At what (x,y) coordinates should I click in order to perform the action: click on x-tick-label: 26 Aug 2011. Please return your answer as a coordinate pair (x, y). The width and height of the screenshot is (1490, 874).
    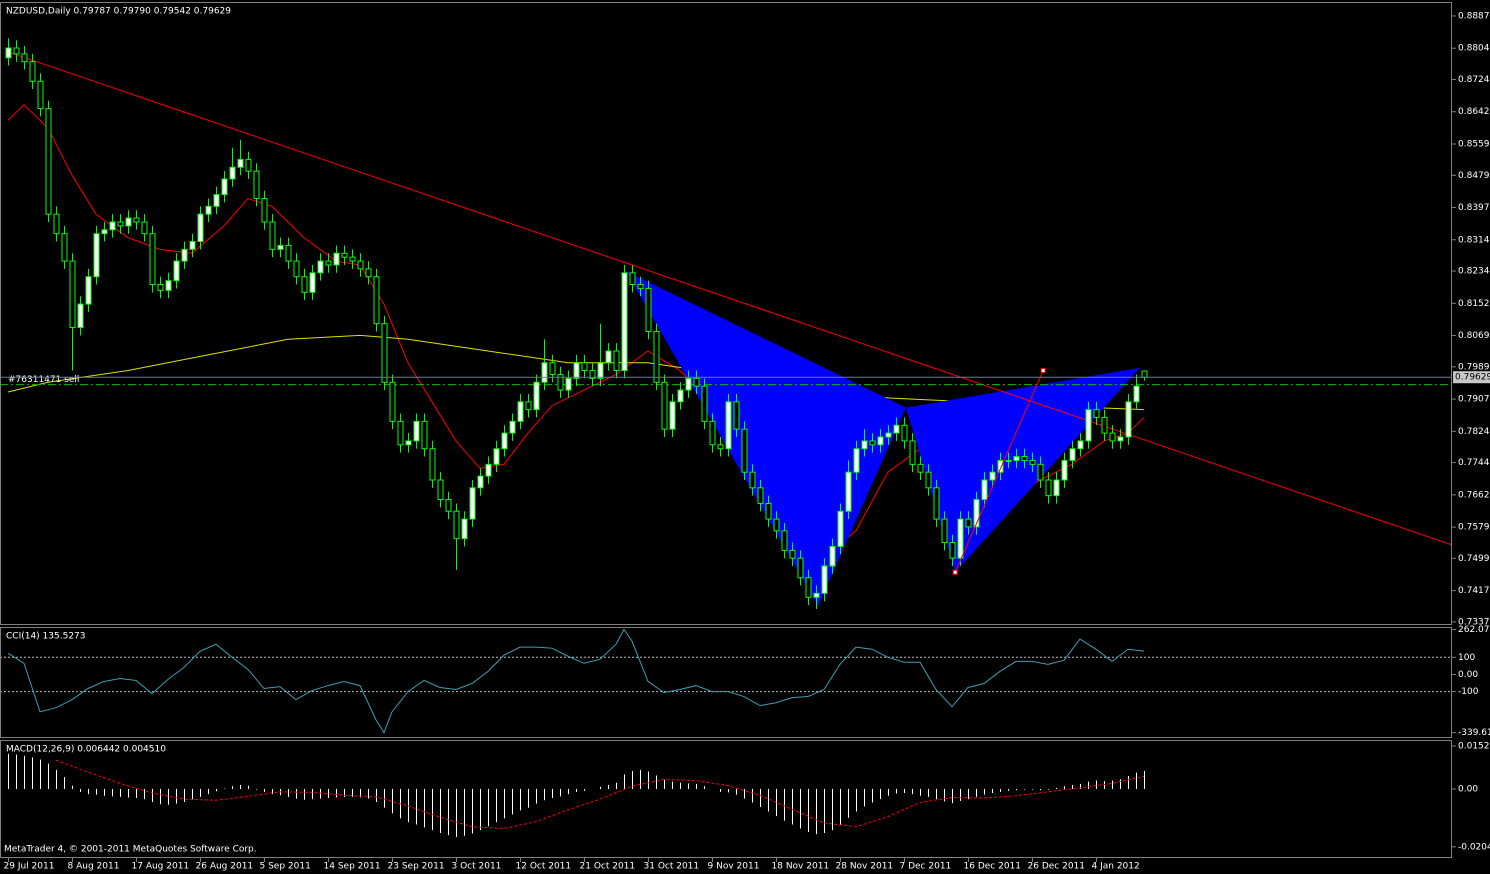
    Looking at the image, I should click on (225, 867).